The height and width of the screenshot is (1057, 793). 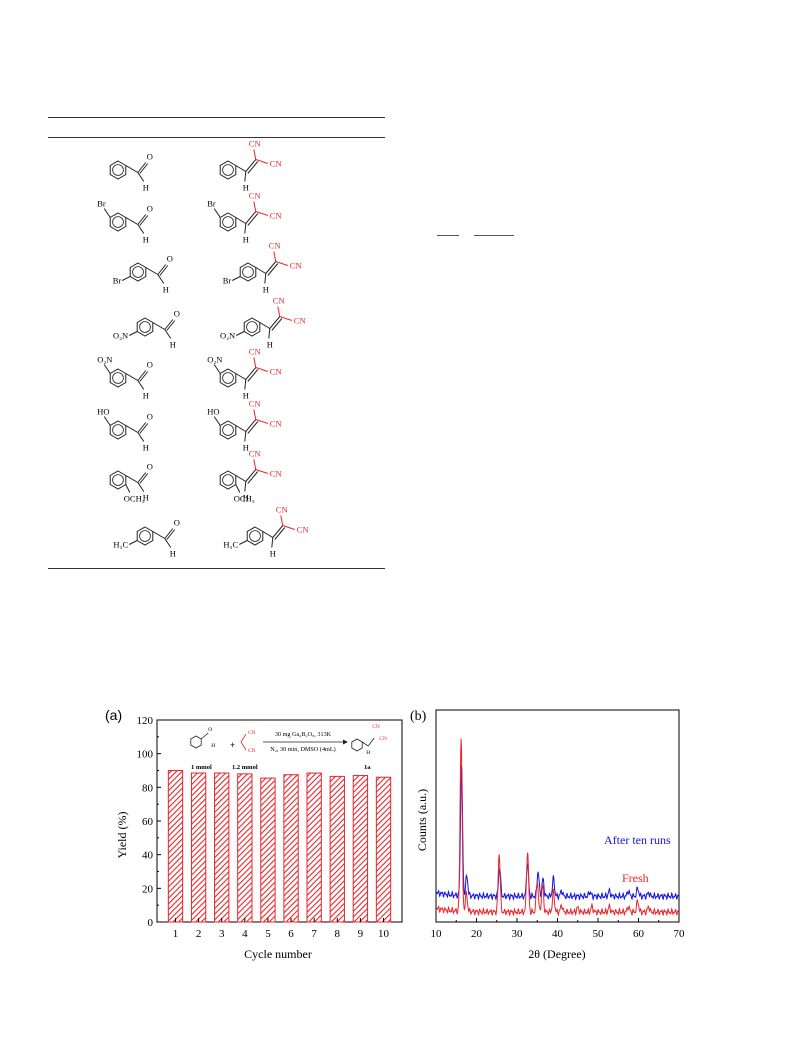 What do you see at coordinates (216, 137) in the screenshot?
I see `table-header-rule` at bounding box center [216, 137].